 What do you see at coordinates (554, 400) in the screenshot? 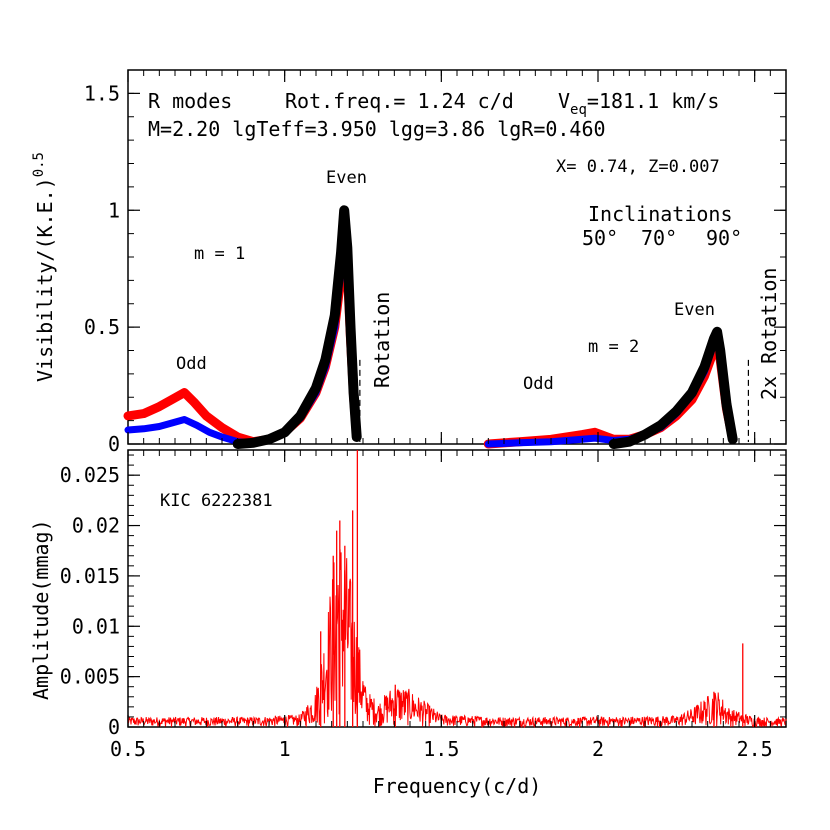
I see `rotation-lines` at bounding box center [554, 400].